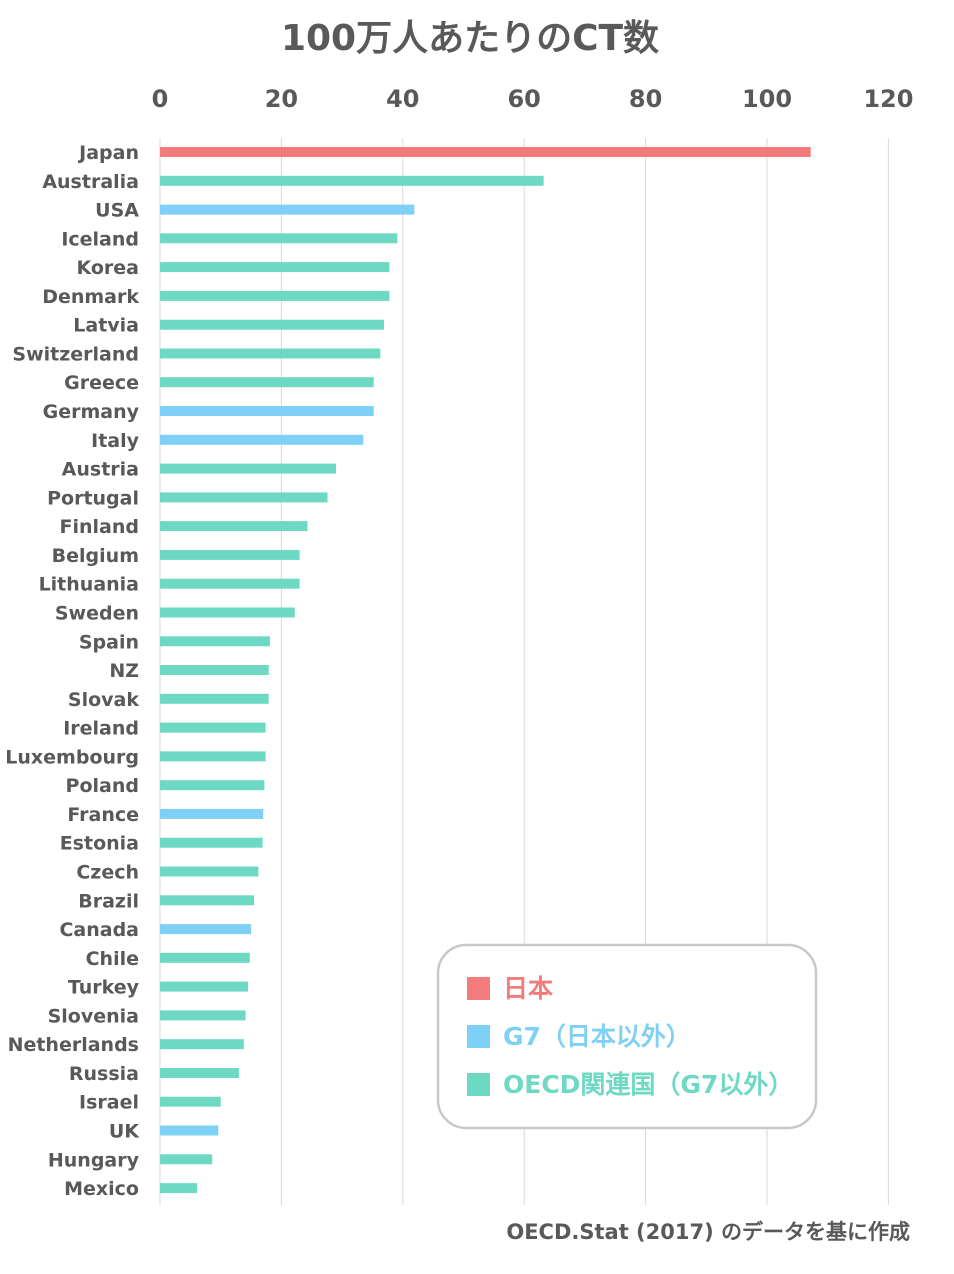 This screenshot has height=1274, width=954. Describe the element at coordinates (402, 99) in the screenshot. I see `x-tick-label: 40` at that location.